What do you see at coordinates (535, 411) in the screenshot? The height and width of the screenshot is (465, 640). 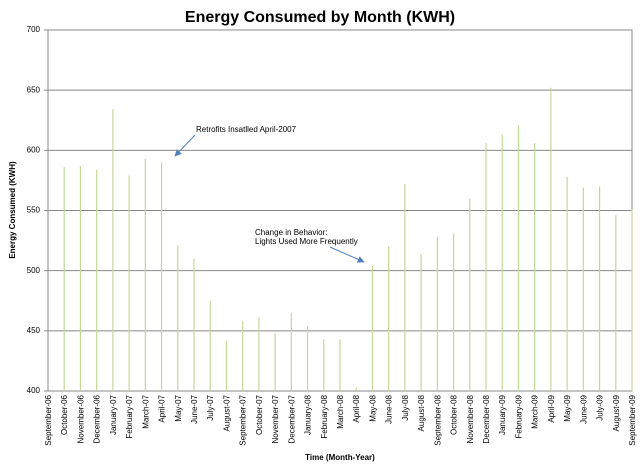 I see `x-tick-label: March-09` at bounding box center [535, 411].